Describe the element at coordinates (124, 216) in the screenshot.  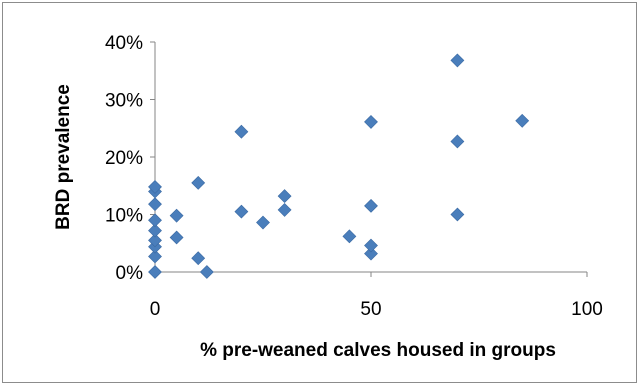
I see `y-tick-label: 10%` at that location.